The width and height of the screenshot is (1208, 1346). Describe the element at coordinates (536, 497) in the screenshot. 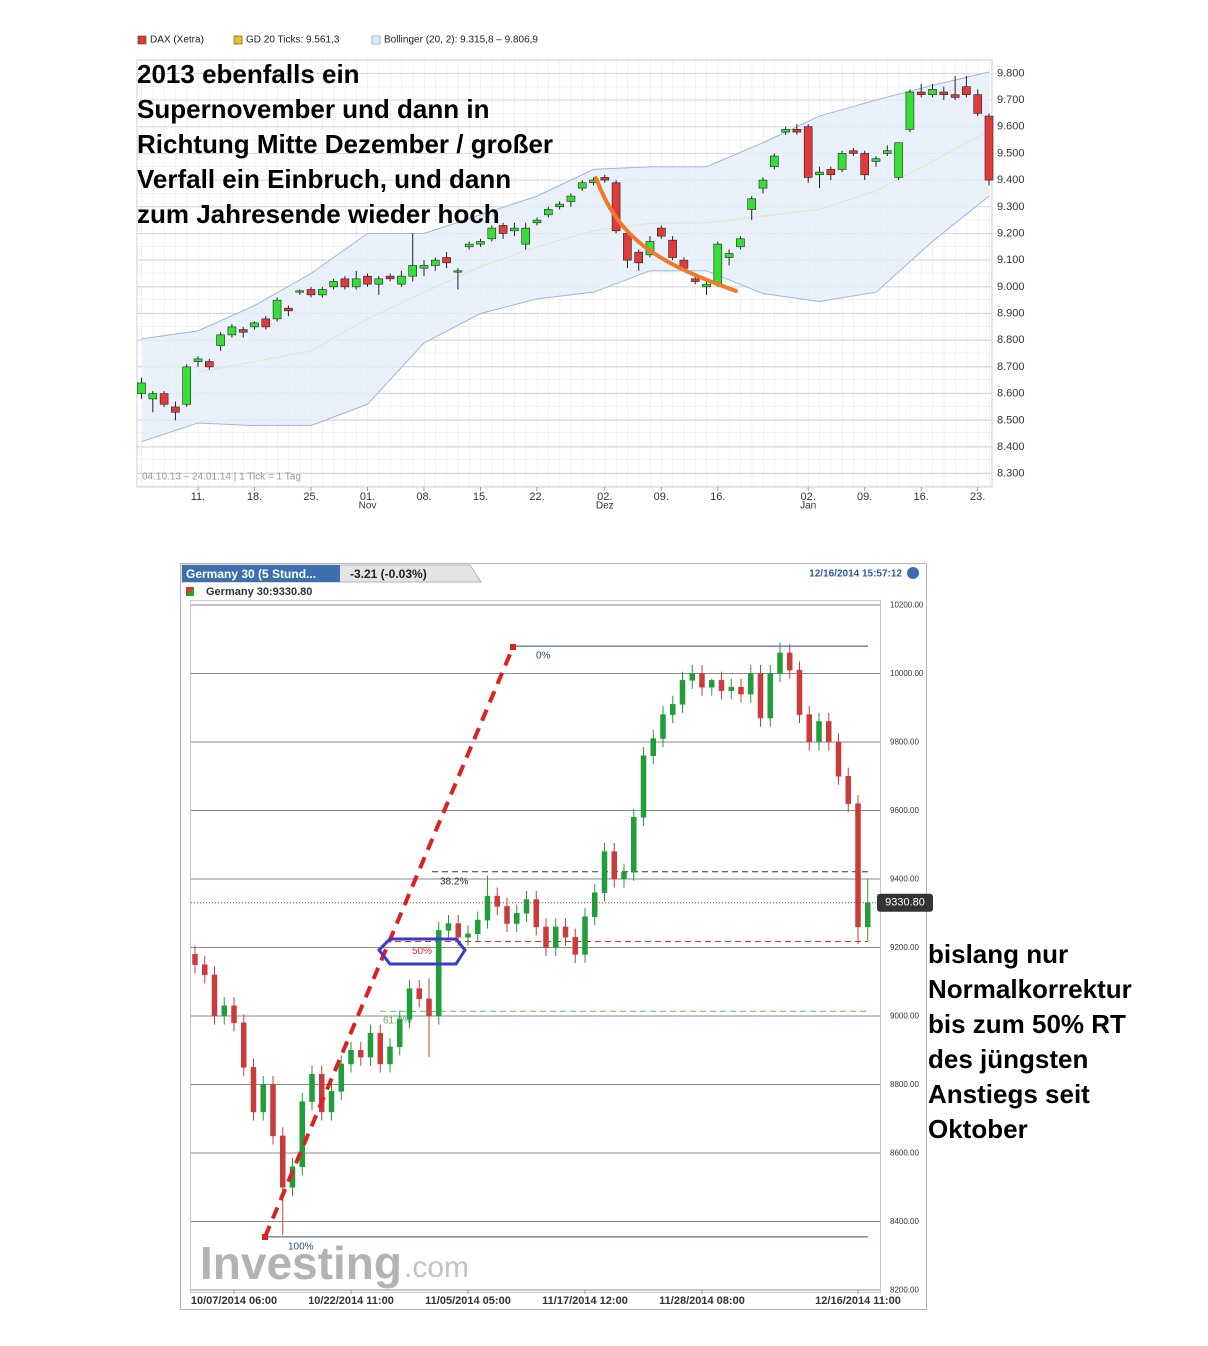

I see `x-tick-label: 22.` at that location.